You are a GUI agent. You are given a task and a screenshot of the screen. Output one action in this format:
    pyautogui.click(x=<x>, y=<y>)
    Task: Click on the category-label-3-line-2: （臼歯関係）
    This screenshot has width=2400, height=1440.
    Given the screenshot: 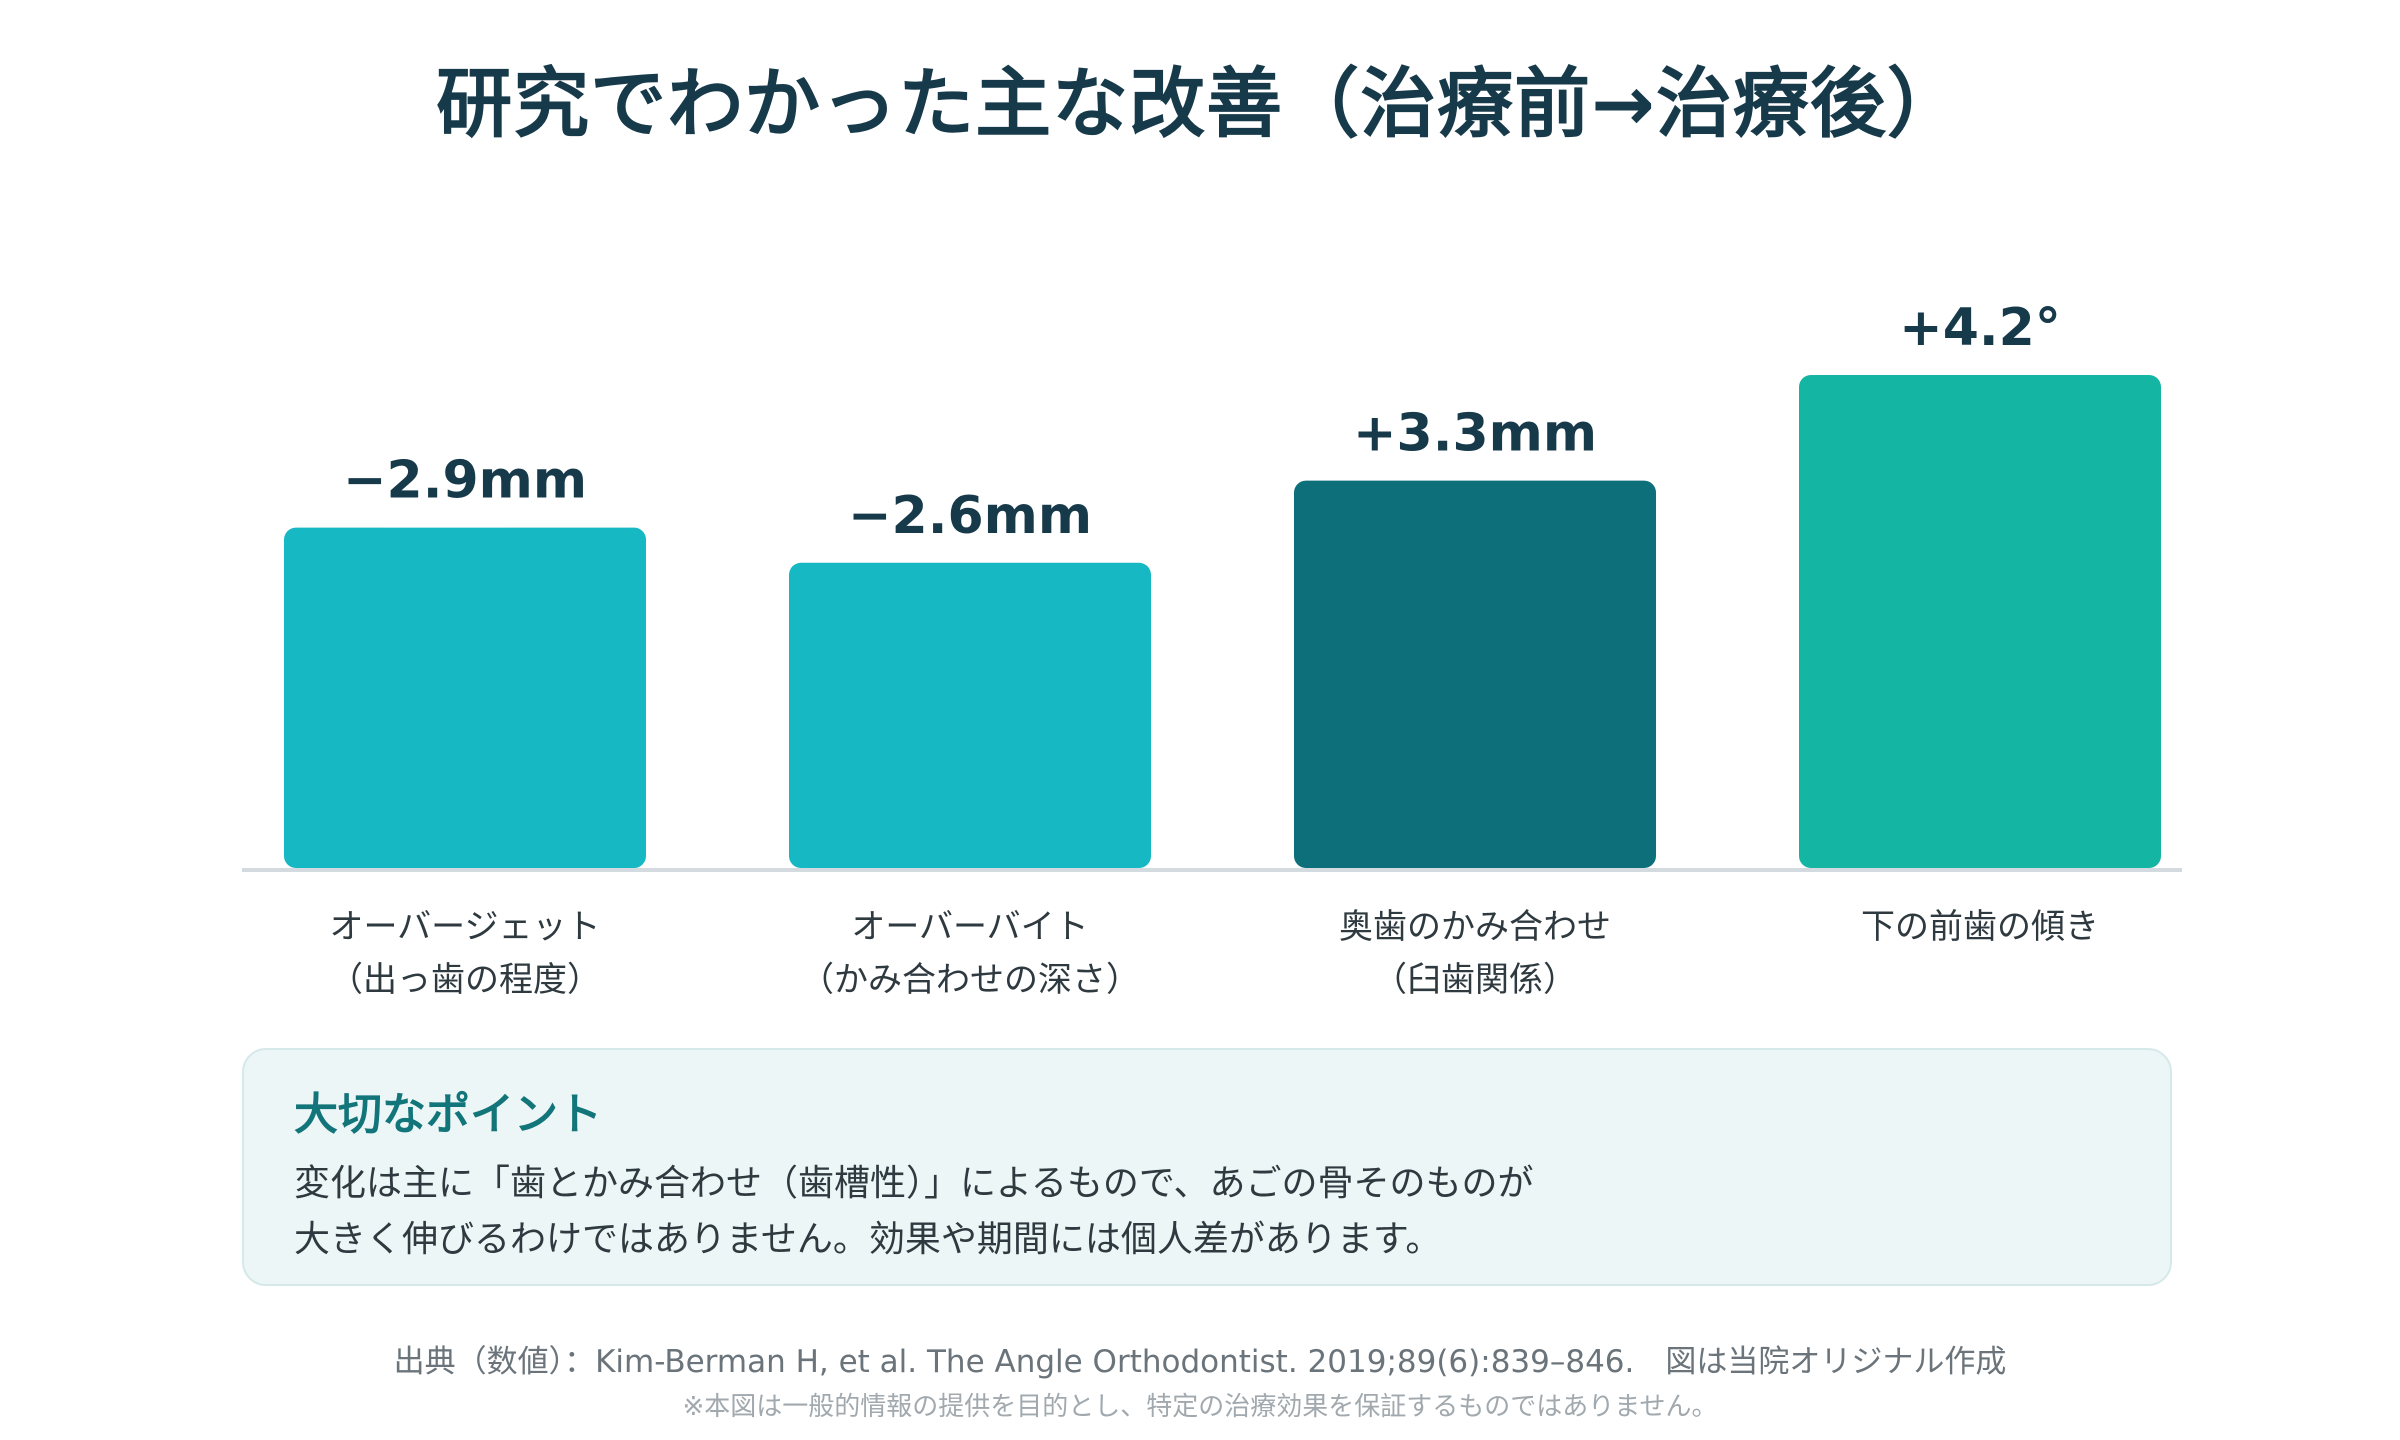 What is the action you would take?
    pyautogui.click(x=1475, y=980)
    